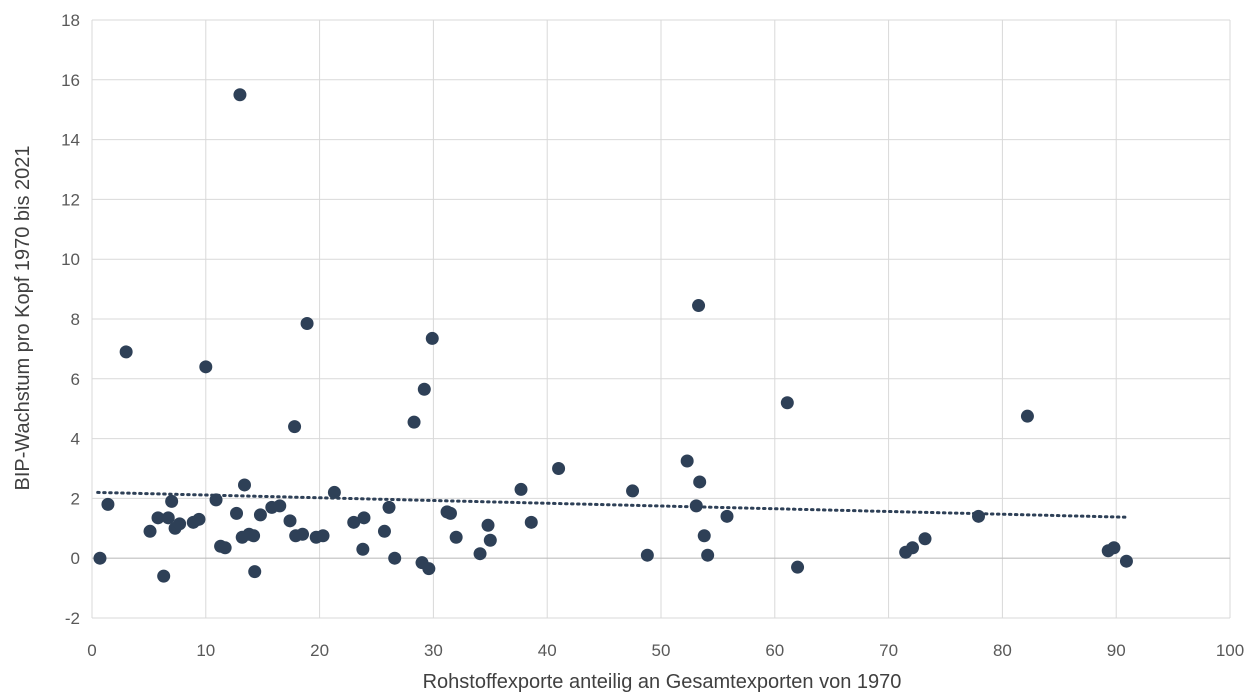  I want to click on y-tick-label: 8, so click(75, 319).